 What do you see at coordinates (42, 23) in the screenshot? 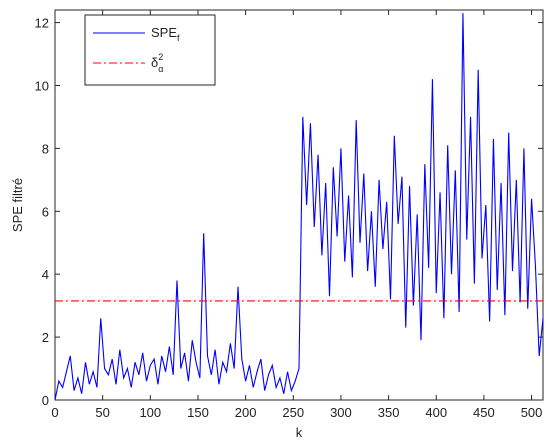
I see `y-tick-label: 12` at bounding box center [42, 23].